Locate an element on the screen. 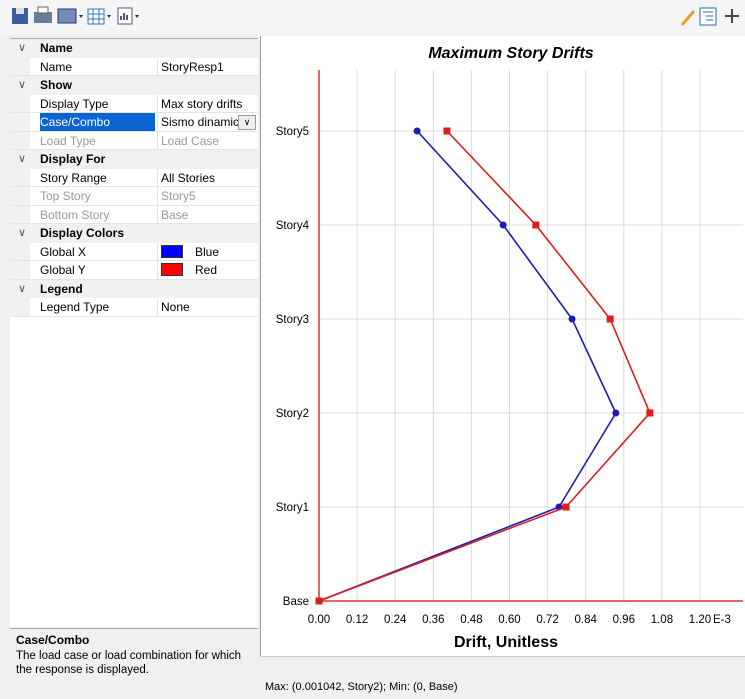 This screenshot has width=745, height=699. section-header: ∨ Show is located at coordinates (134, 85).